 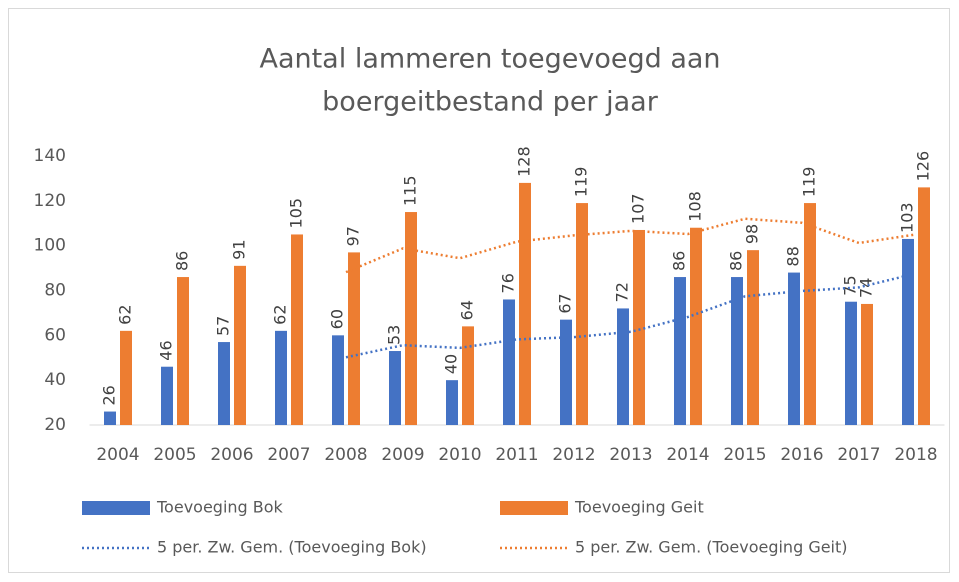 What do you see at coordinates (687, 455) in the screenshot?
I see `x-tick-label: 2014` at bounding box center [687, 455].